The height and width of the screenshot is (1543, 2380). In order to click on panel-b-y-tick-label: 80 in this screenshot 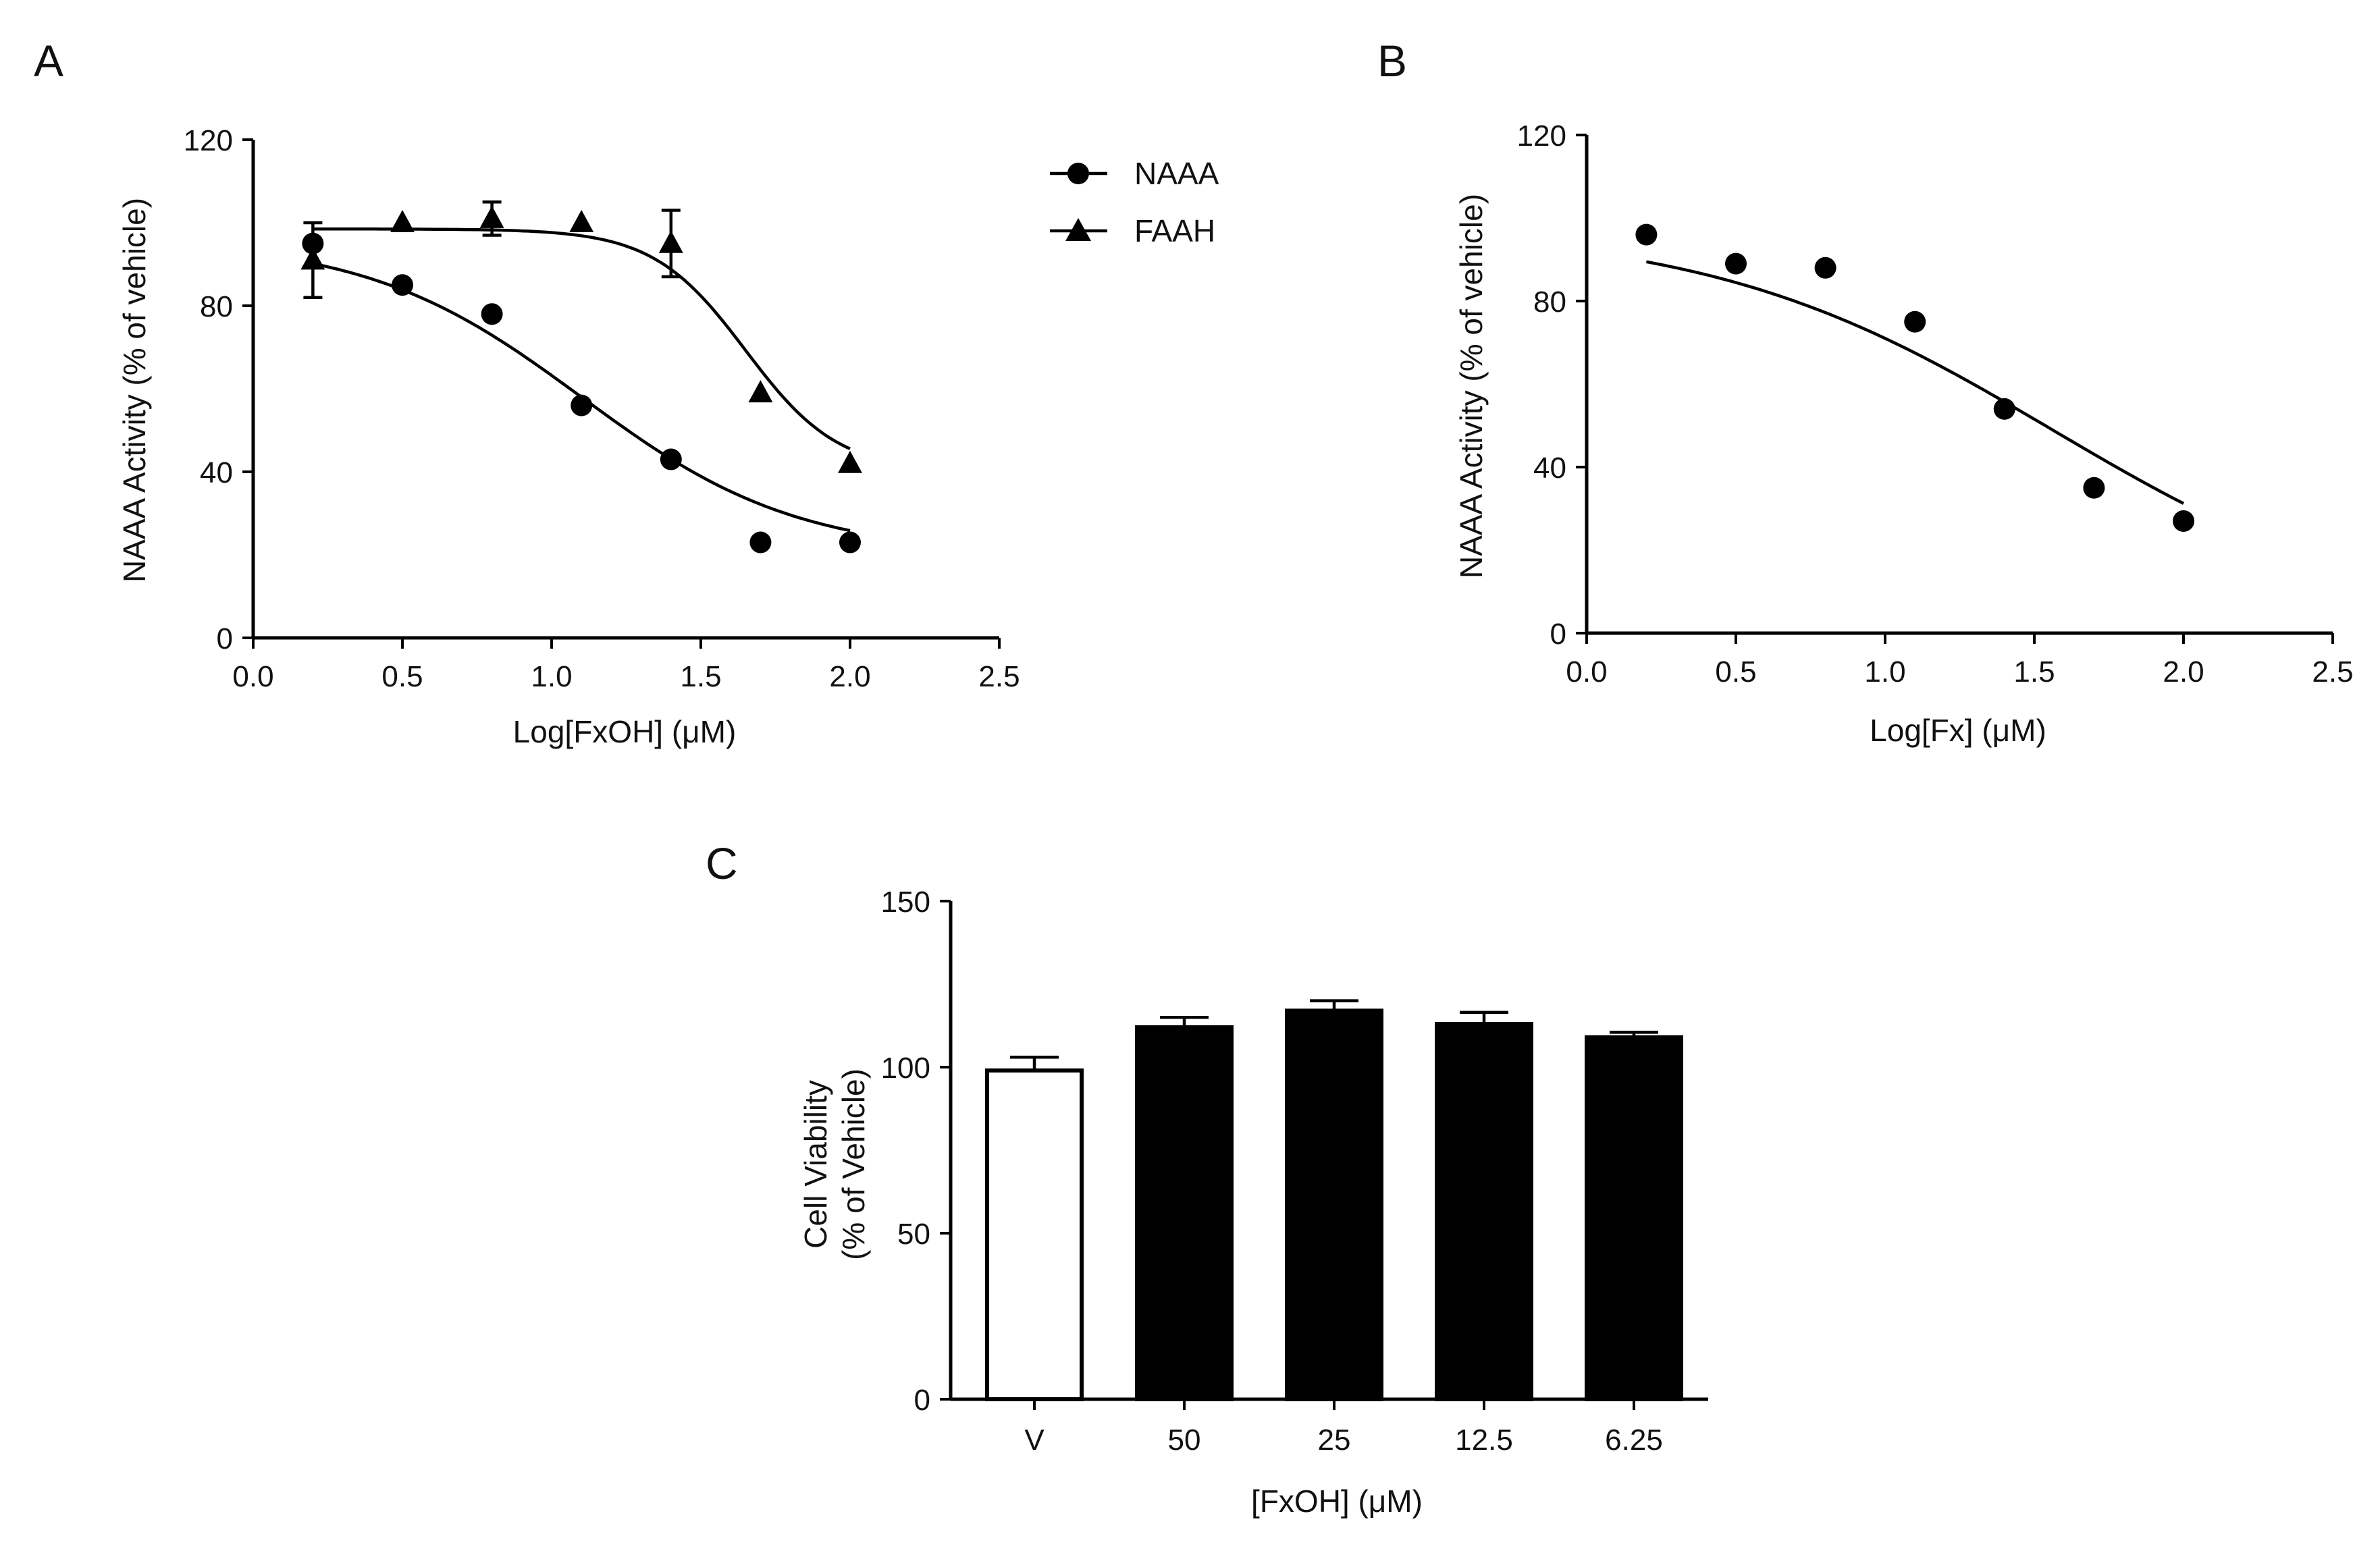, I will do `click(1550, 302)`.